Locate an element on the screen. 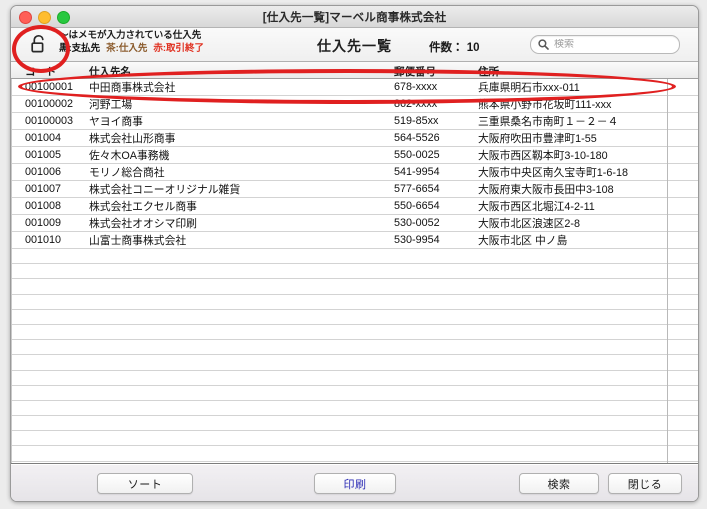 Image resolution: width=707 pixels, height=509 pixels. search-input is located at coordinates (607, 44).